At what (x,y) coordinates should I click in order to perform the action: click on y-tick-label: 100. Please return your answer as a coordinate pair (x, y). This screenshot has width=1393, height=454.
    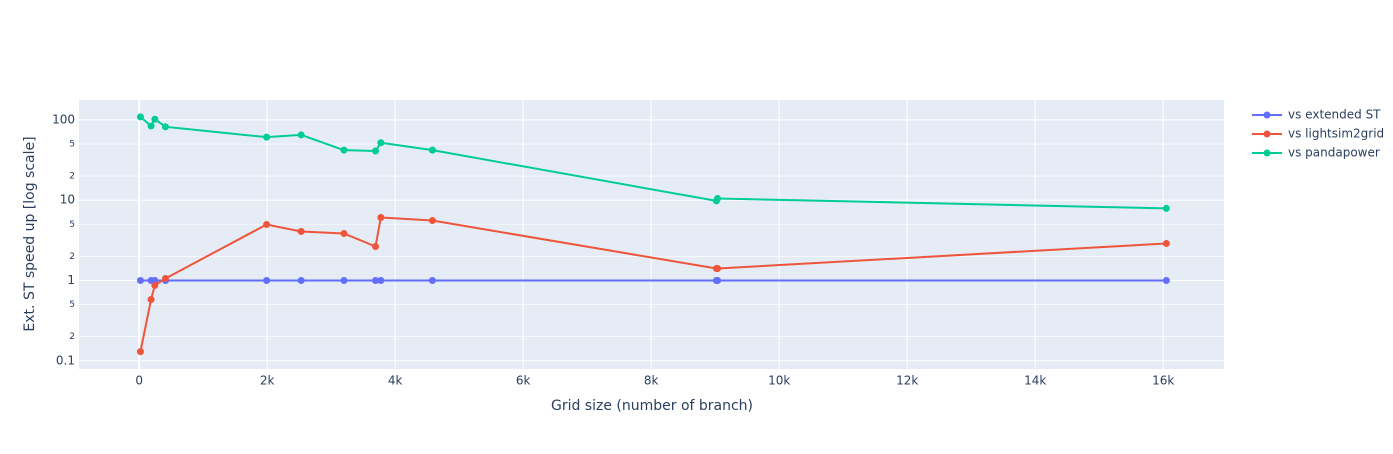
    Looking at the image, I should click on (63, 119).